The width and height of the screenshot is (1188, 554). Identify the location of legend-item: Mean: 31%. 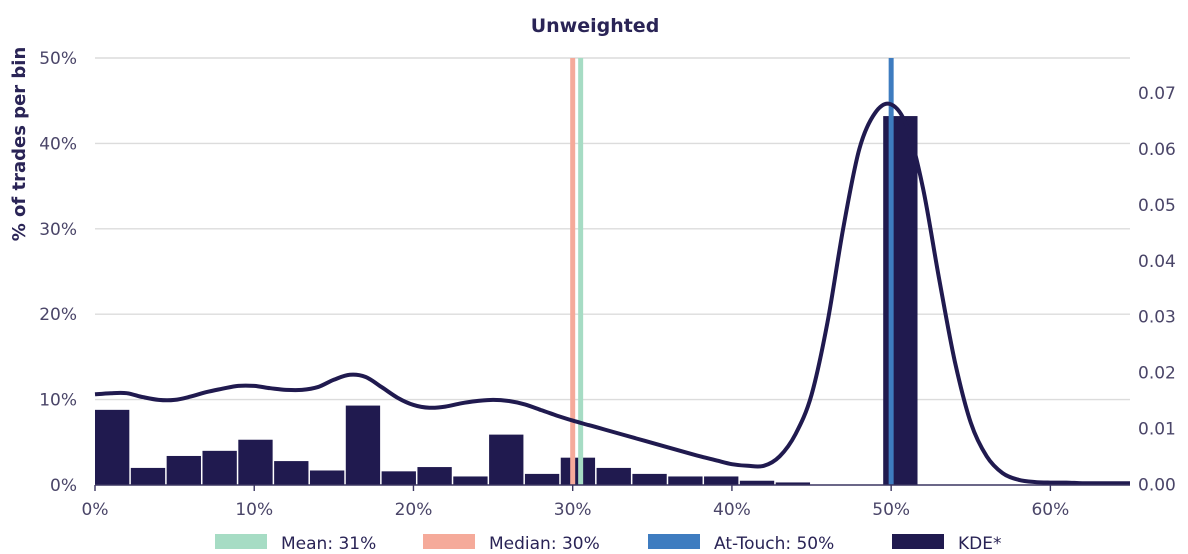
(295, 544).